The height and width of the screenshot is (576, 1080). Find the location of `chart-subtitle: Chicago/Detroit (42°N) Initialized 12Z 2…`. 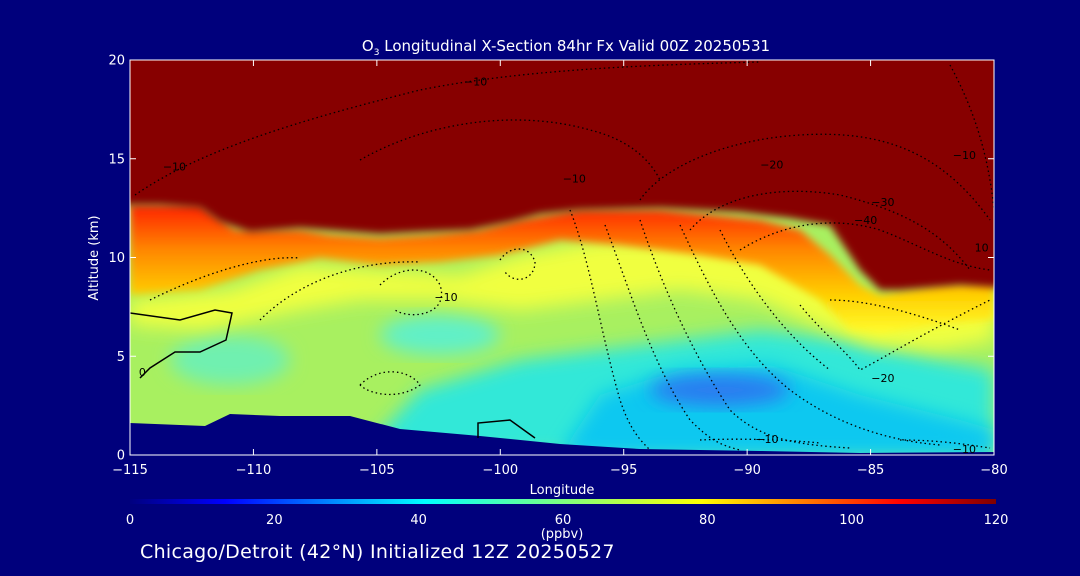

chart-subtitle: Chicago/Detroit (42°N) Initialized 12Z 2… is located at coordinates (377, 552).